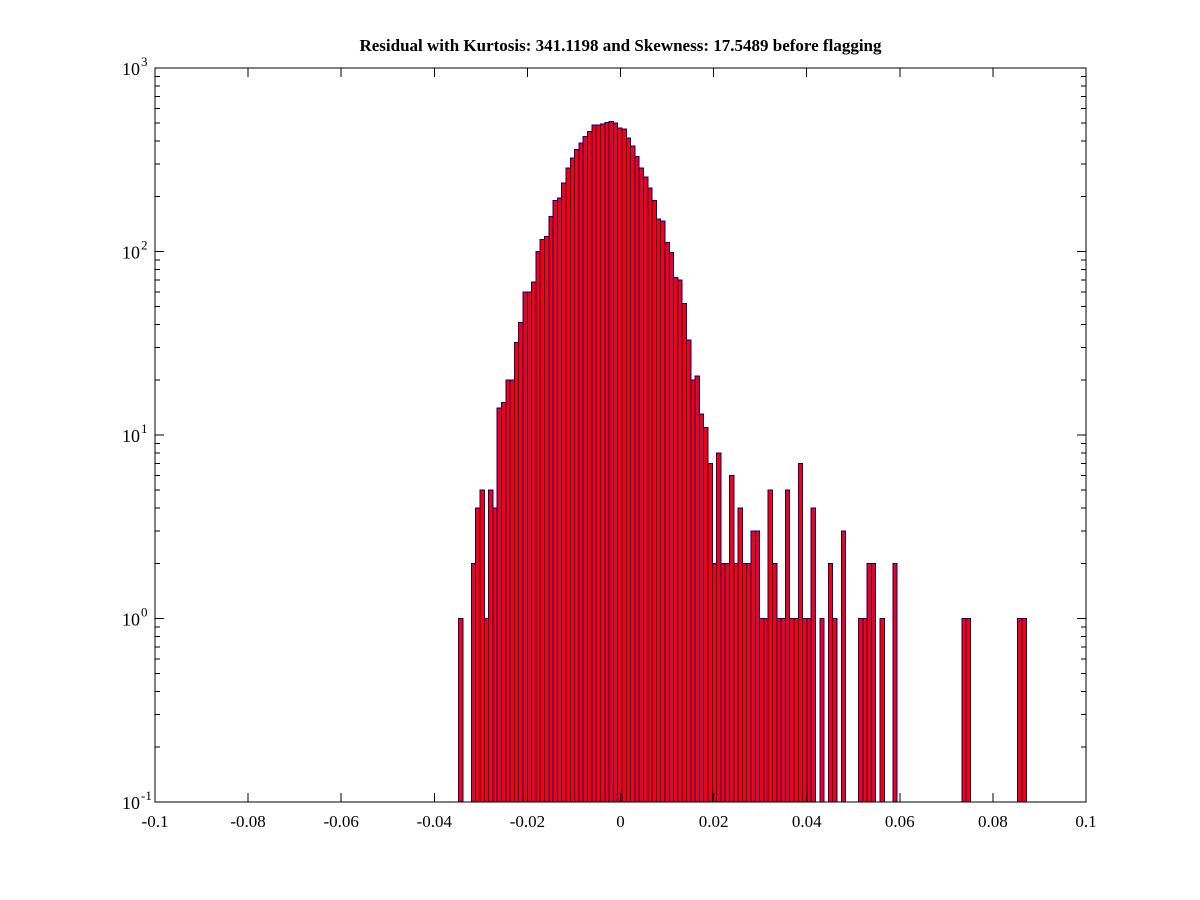  Describe the element at coordinates (900, 821) in the screenshot. I see `x-tick-label: 0.06` at that location.